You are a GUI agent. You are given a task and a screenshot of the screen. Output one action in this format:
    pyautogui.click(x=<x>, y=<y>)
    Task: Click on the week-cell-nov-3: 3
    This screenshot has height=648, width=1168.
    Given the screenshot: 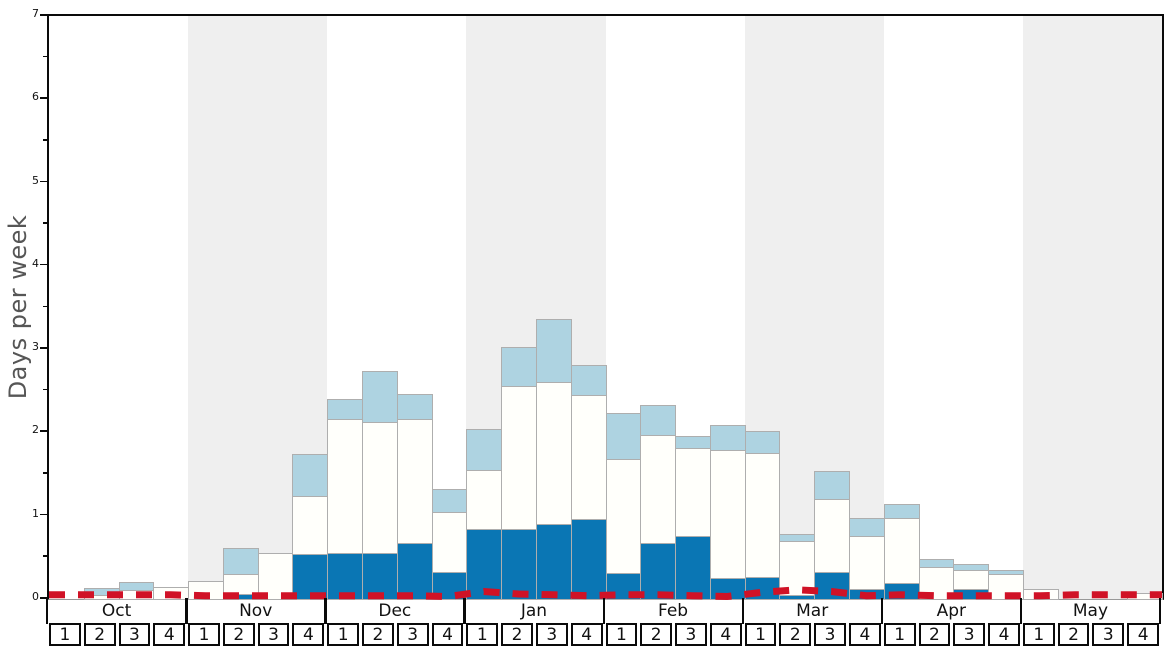 What is the action you would take?
    pyautogui.click(x=273, y=634)
    